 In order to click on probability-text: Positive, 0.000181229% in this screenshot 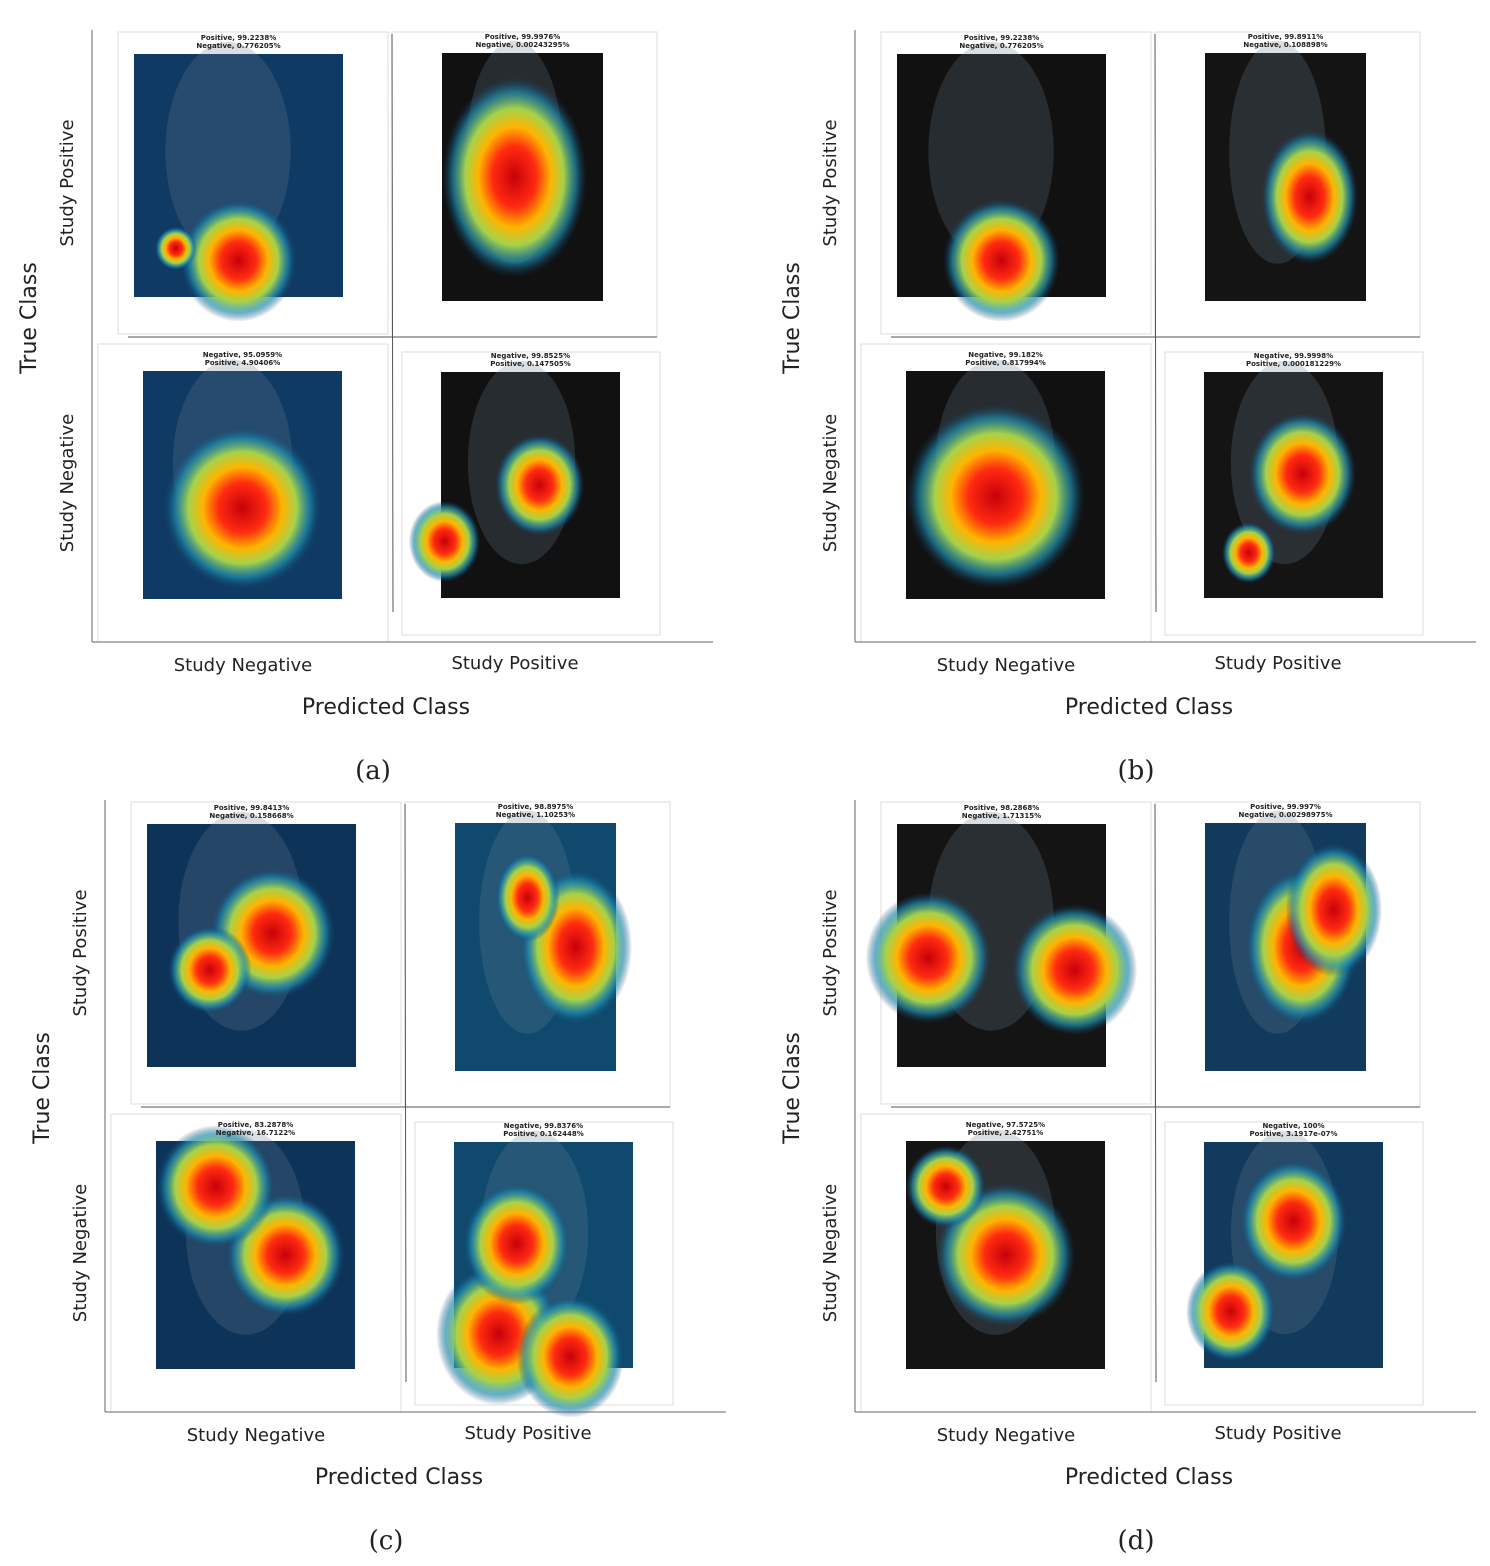, I will do `click(1293, 364)`.